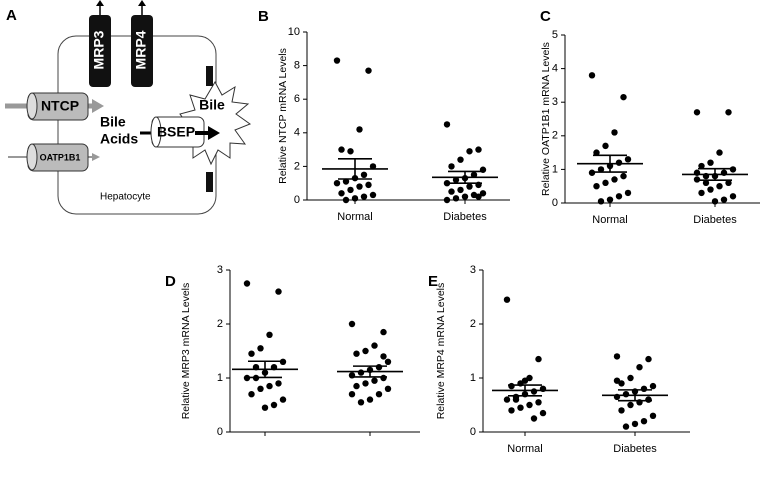  What do you see at coordinates (524, 449) in the screenshot?
I see `x-tick-label: Normal` at bounding box center [524, 449].